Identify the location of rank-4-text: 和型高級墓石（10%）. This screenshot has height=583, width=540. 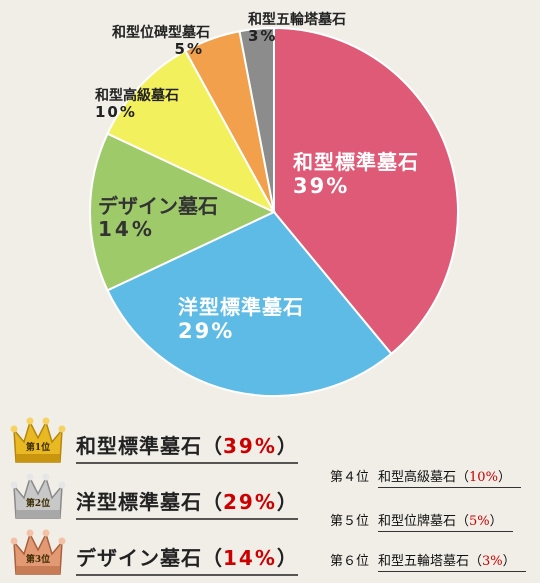
(449, 479).